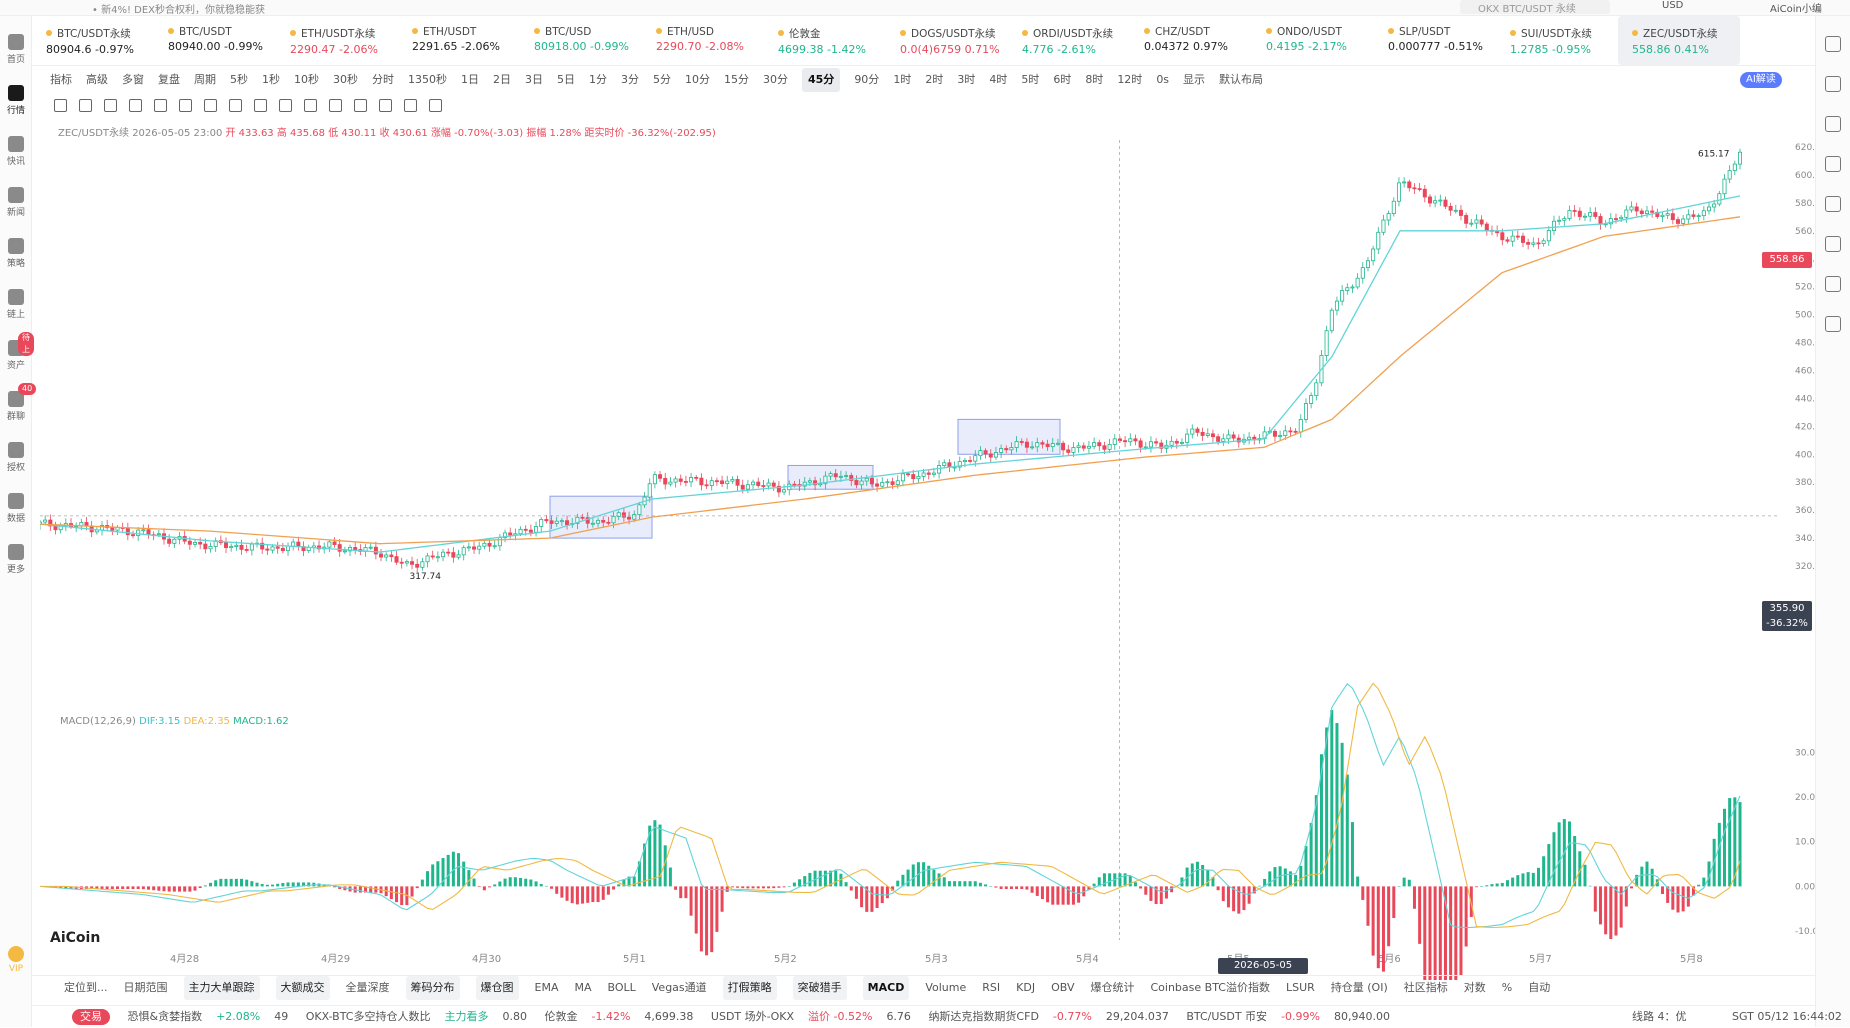 This screenshot has height=1028, width=1850. What do you see at coordinates (427, 79) in the screenshot?
I see `interval-5: 1350秒` at bounding box center [427, 79].